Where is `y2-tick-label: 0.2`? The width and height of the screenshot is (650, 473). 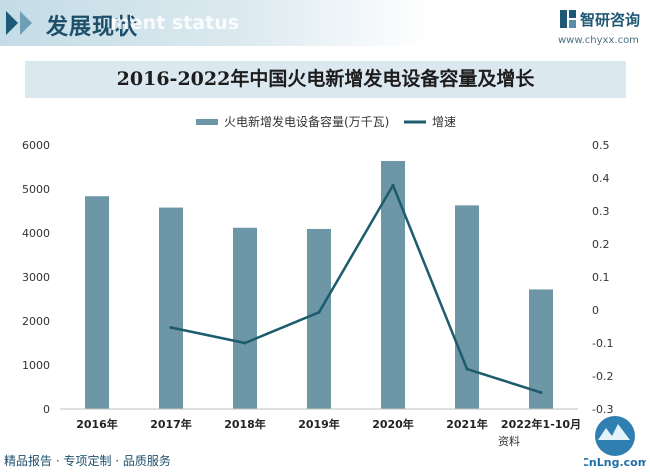
y2-tick-label: 0.2 is located at coordinates (601, 244).